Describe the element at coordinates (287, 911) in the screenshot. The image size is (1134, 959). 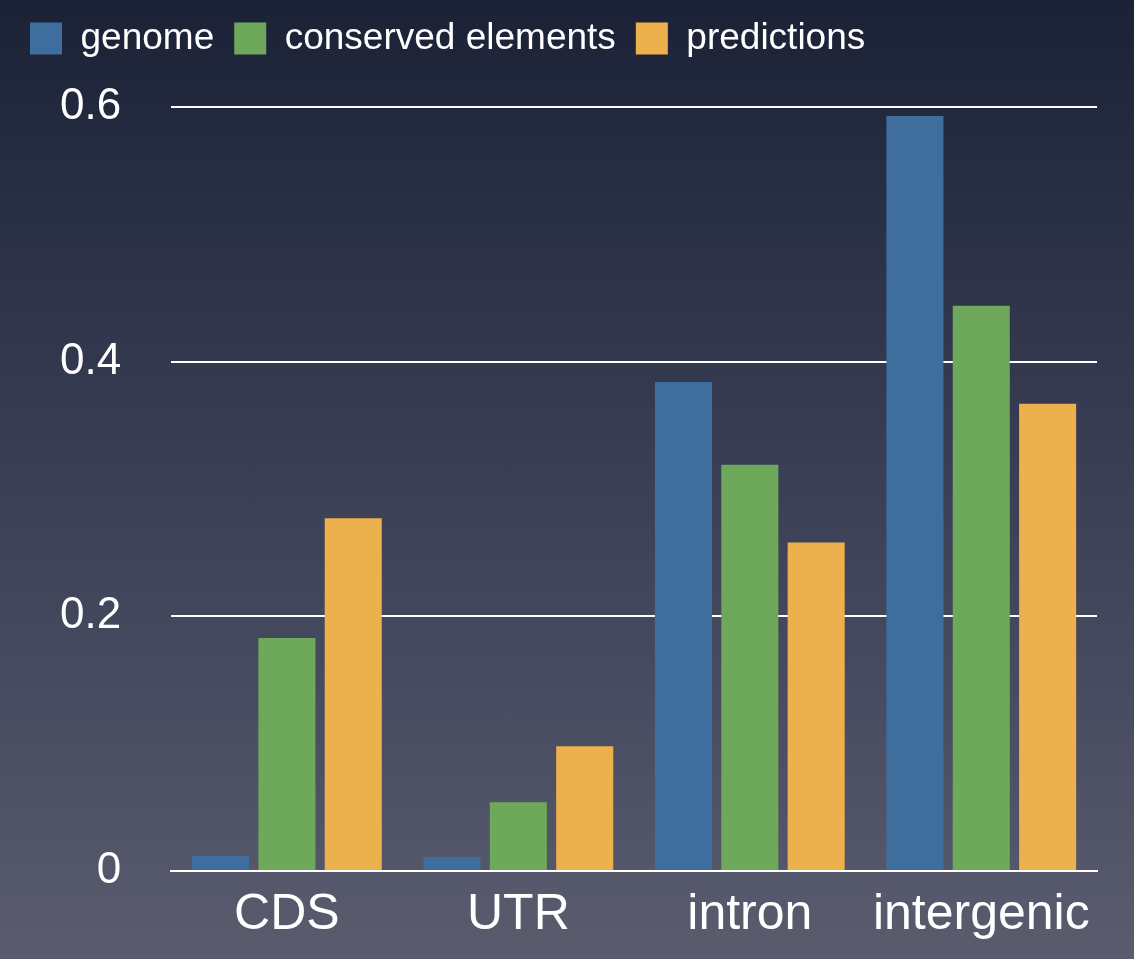
I see `x-tick-label: CDS` at that location.